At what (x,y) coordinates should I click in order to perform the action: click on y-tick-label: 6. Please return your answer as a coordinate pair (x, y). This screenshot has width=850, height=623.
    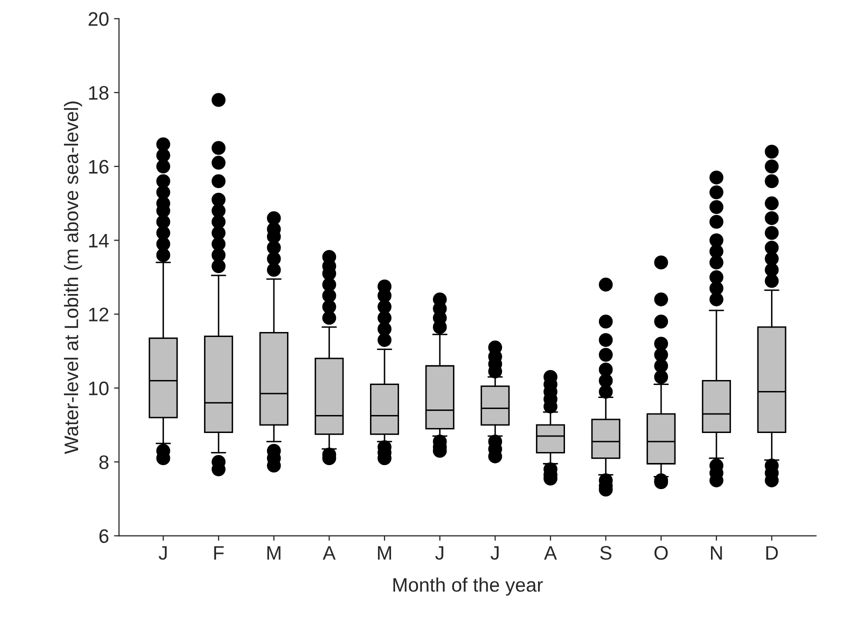
    Looking at the image, I should click on (103, 536).